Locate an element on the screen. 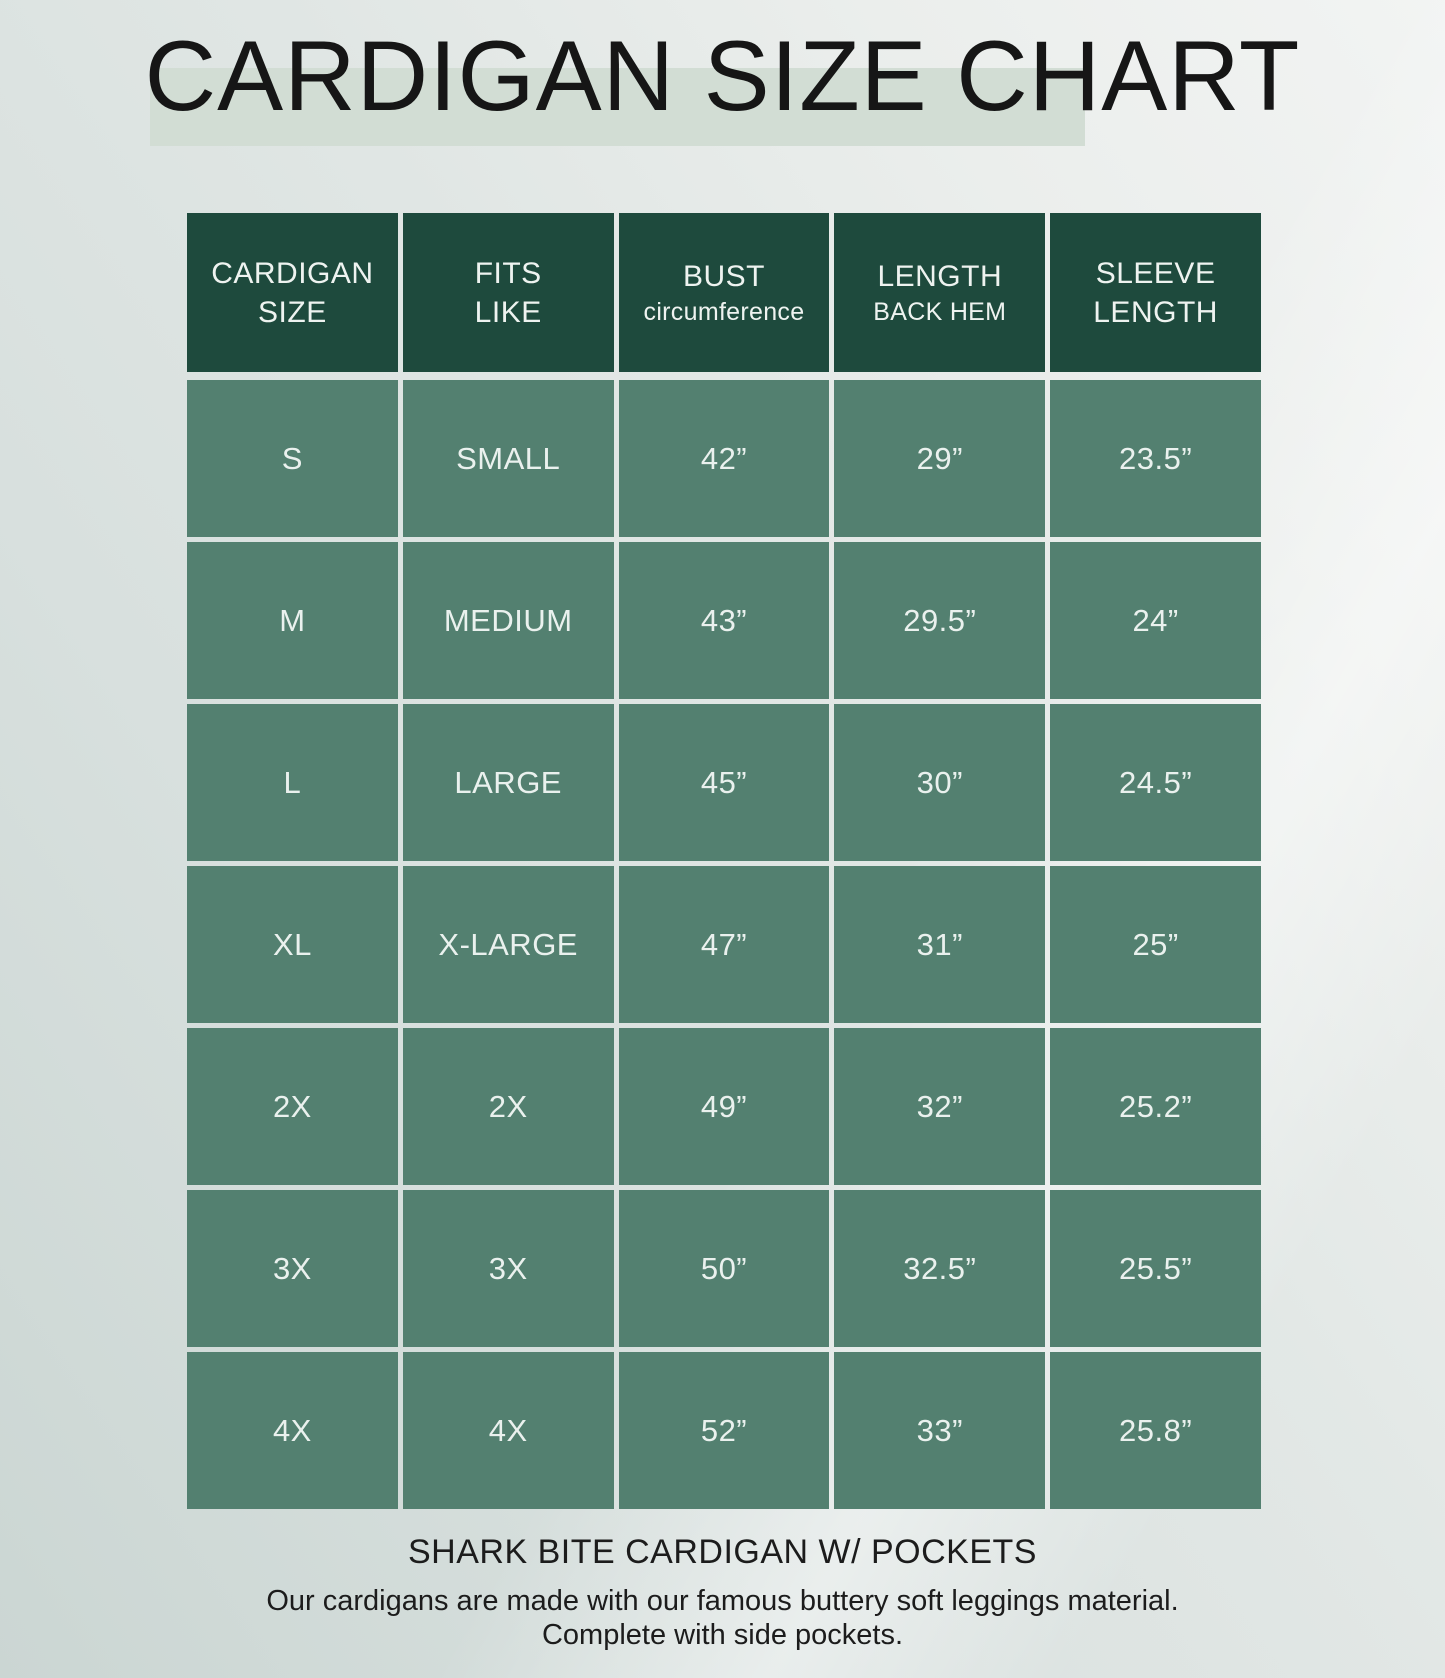  page-title: CARDIGAN SIZE CHART is located at coordinates (722, 75).